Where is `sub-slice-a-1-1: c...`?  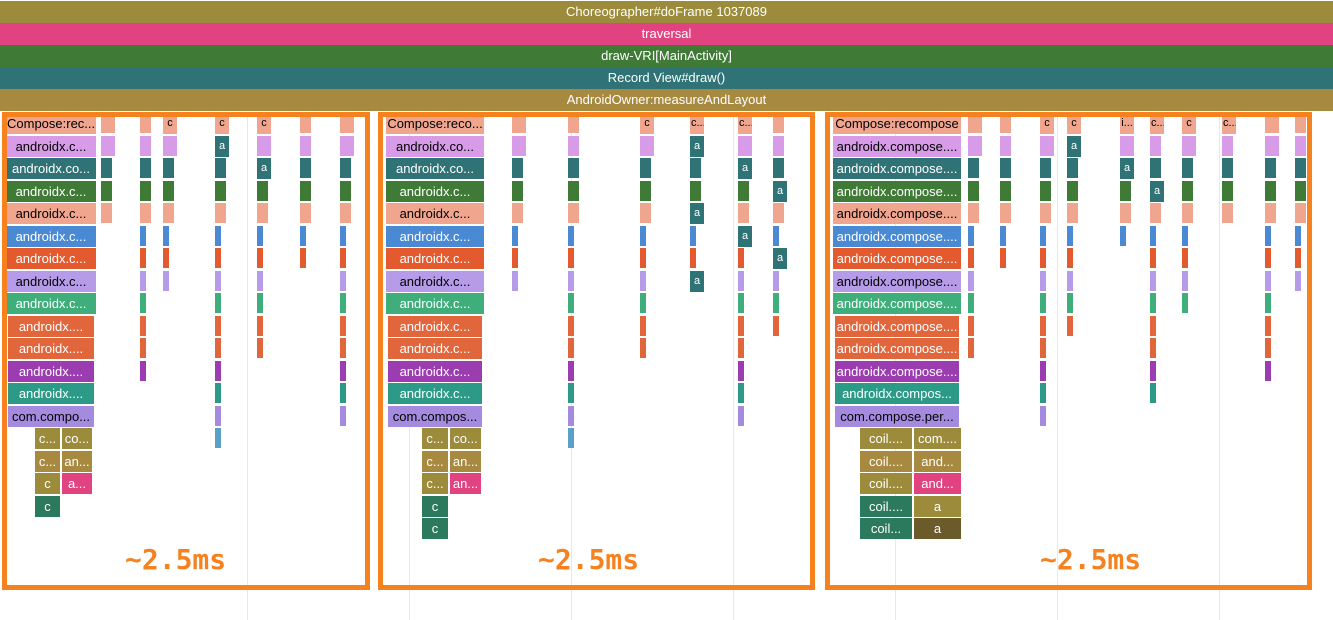
sub-slice-a-1-1: c... is located at coordinates (435, 461).